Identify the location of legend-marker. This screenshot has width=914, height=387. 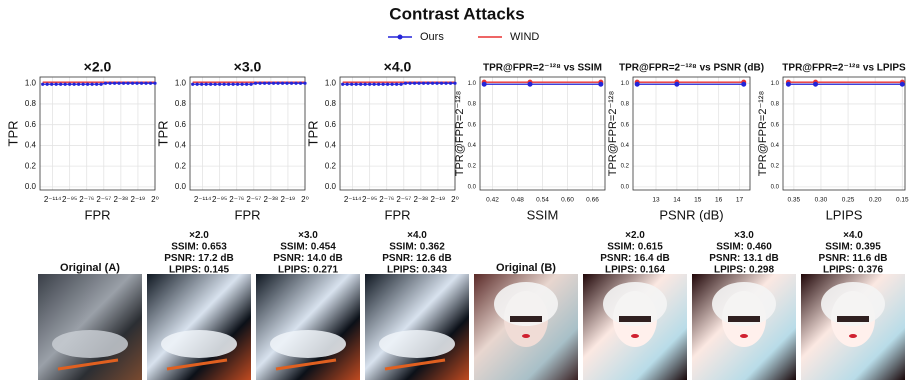
(400, 37).